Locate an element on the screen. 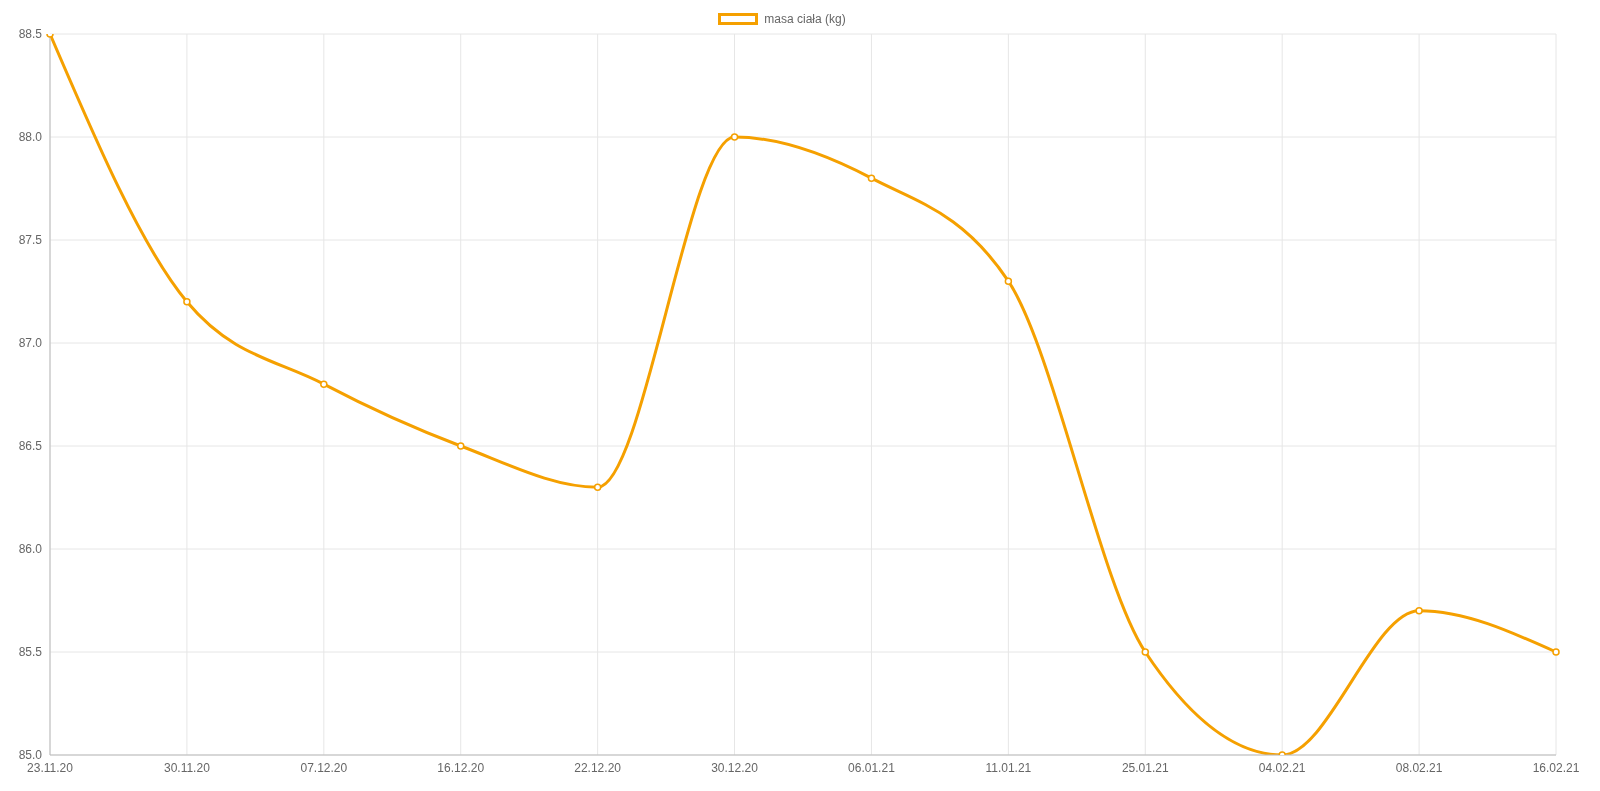  y-tick-label: 86.5 is located at coordinates (30, 446).